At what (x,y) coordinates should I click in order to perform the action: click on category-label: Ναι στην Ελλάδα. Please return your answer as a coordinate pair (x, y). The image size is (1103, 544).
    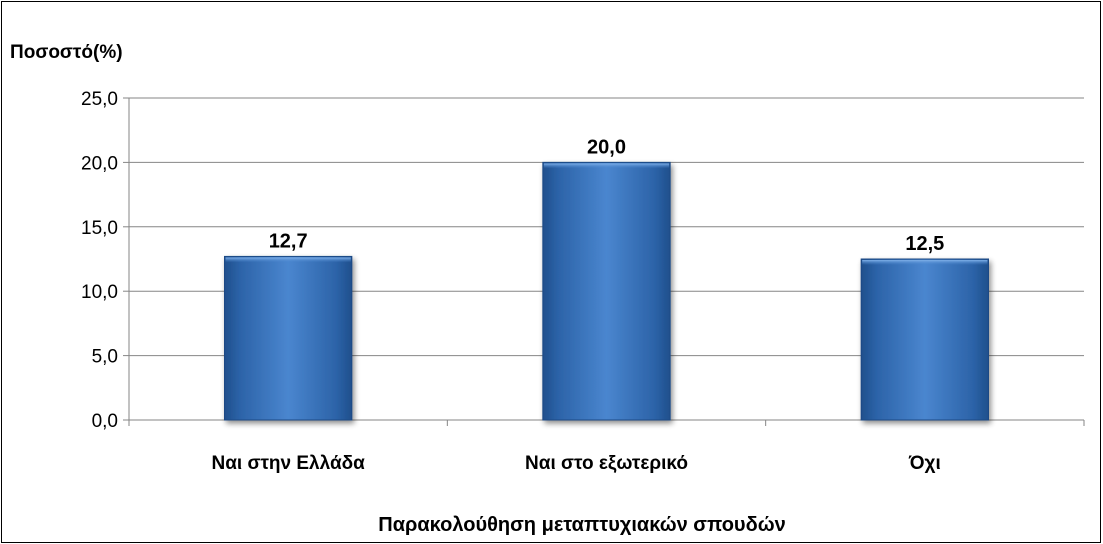
    Looking at the image, I should click on (288, 463).